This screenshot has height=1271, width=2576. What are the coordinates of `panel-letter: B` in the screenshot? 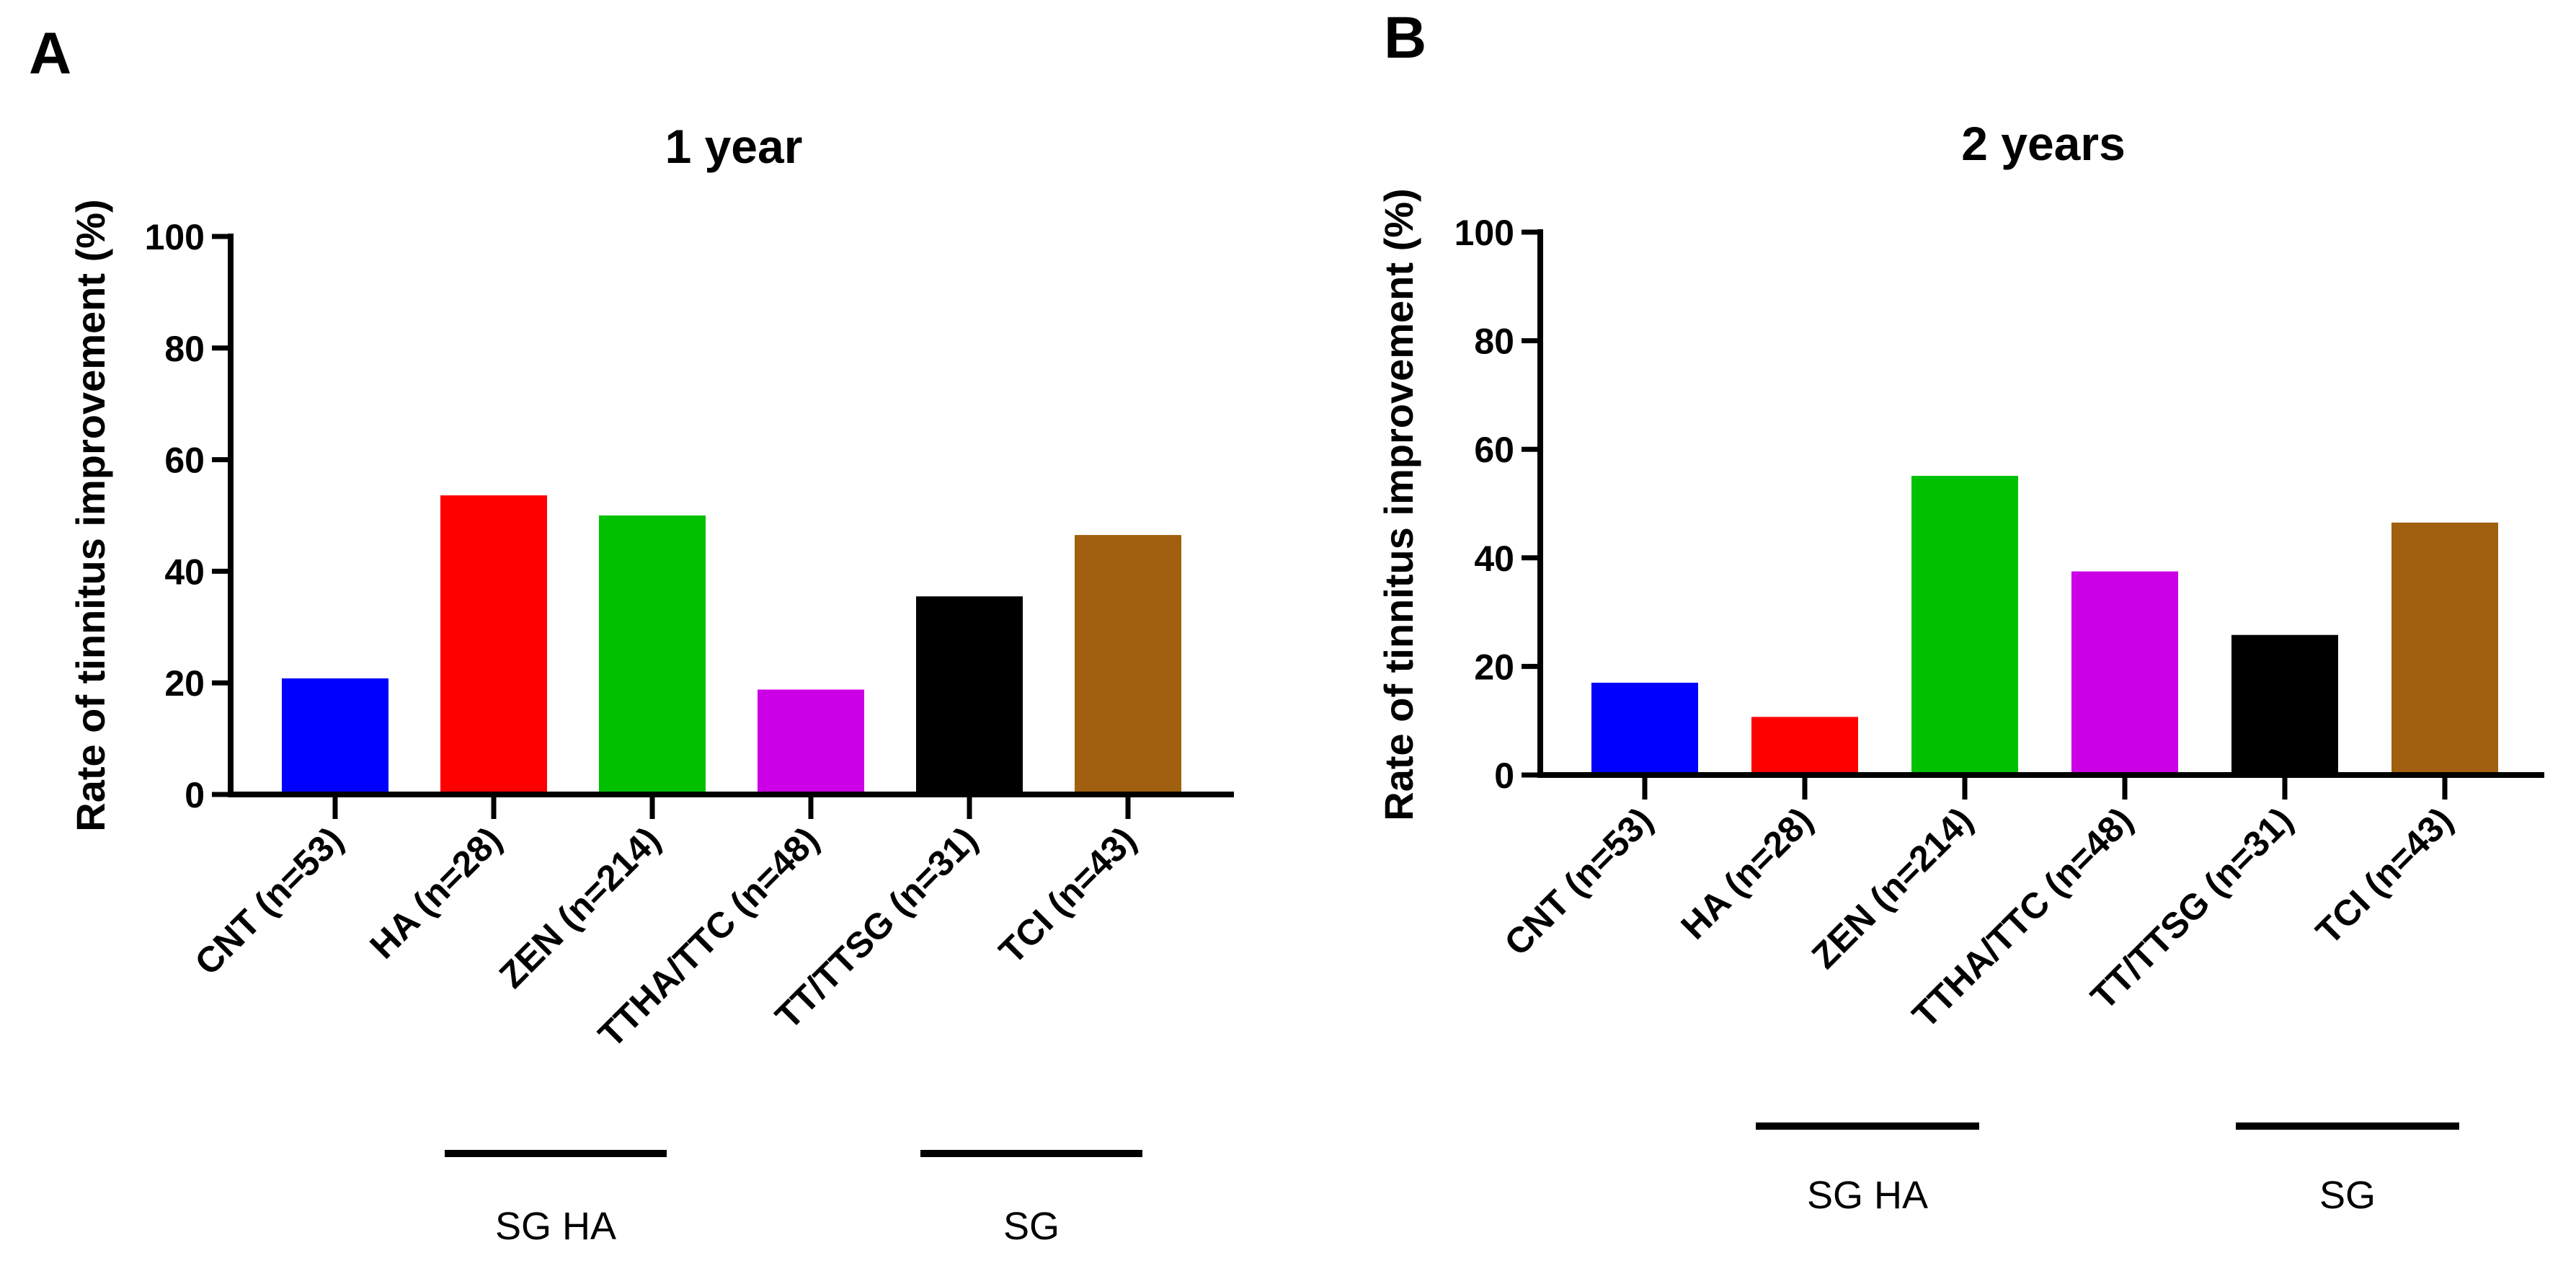 It's located at (1405, 38).